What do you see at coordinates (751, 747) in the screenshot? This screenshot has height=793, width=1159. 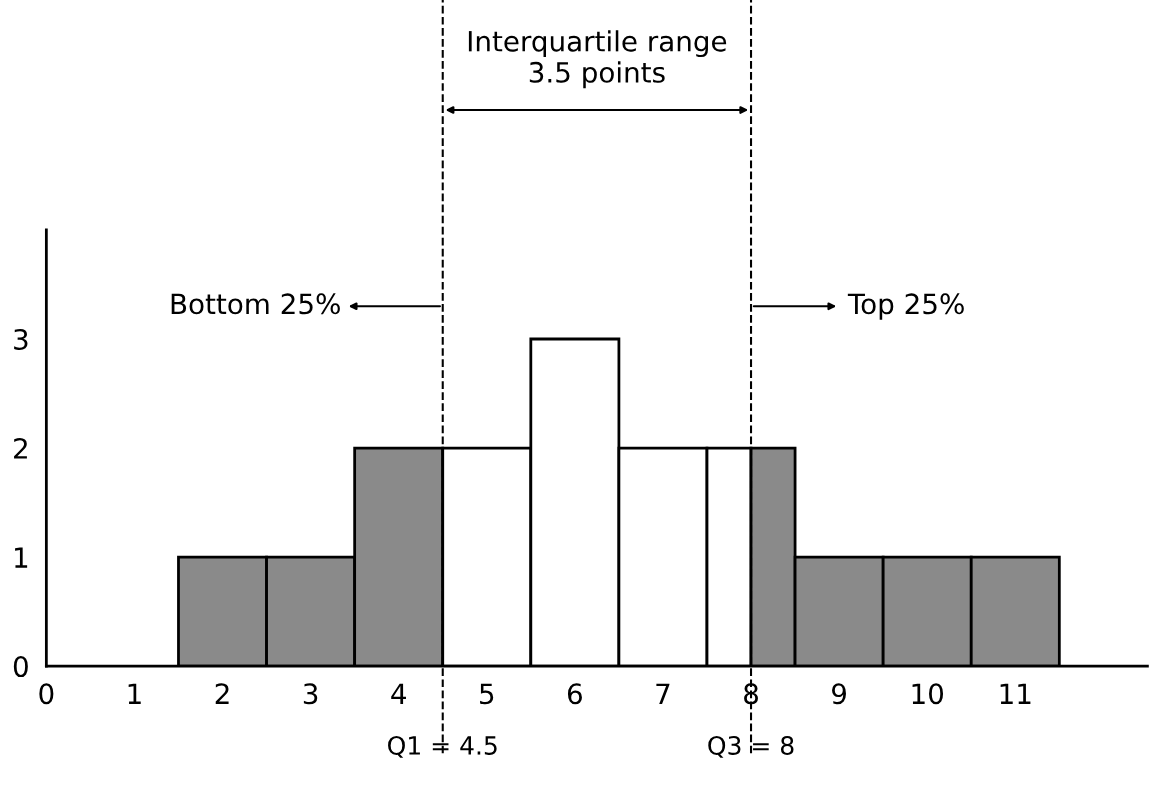 I see `ref-line-label: Q3 = 8` at bounding box center [751, 747].